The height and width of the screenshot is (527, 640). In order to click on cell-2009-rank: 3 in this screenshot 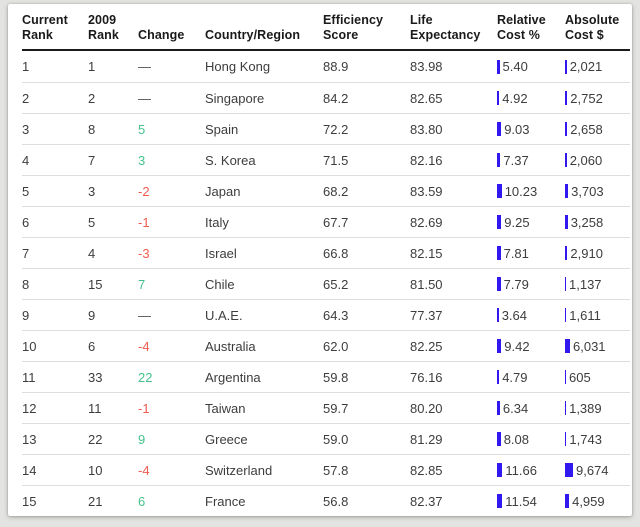, I will do `click(92, 191)`.